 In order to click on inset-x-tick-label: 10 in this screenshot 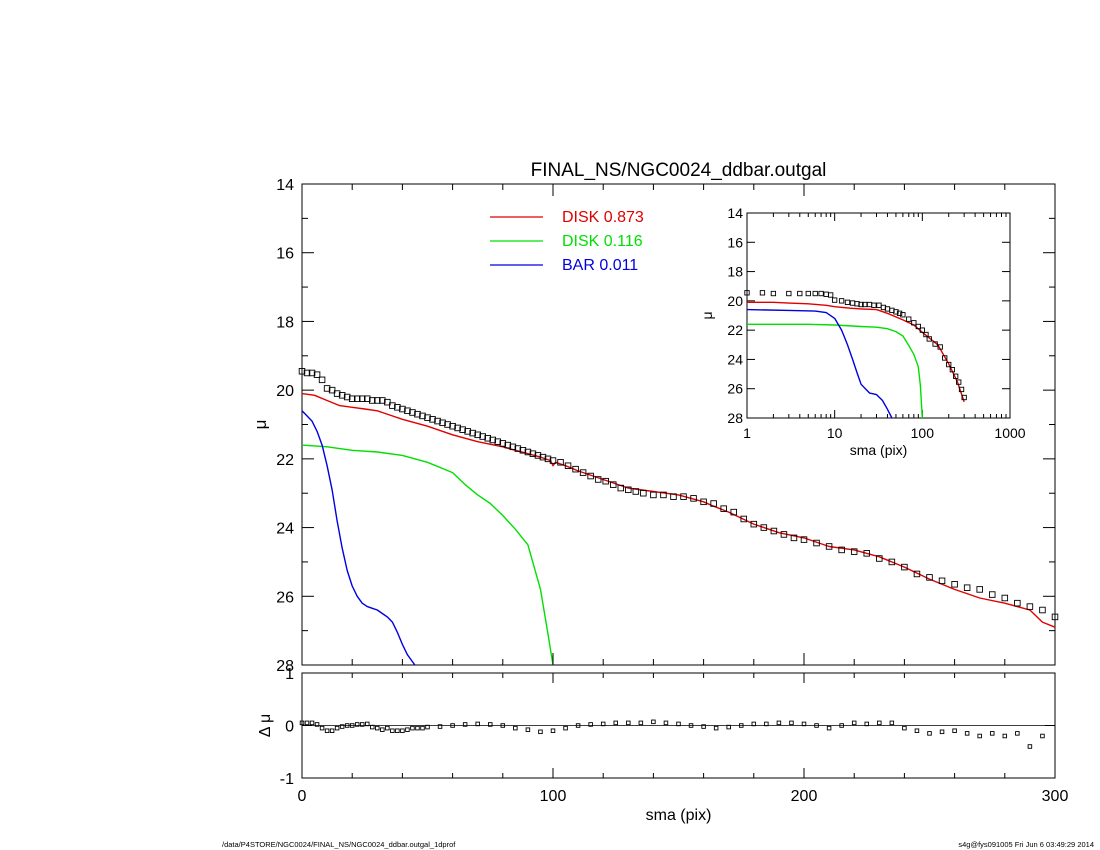, I will do `click(835, 433)`.